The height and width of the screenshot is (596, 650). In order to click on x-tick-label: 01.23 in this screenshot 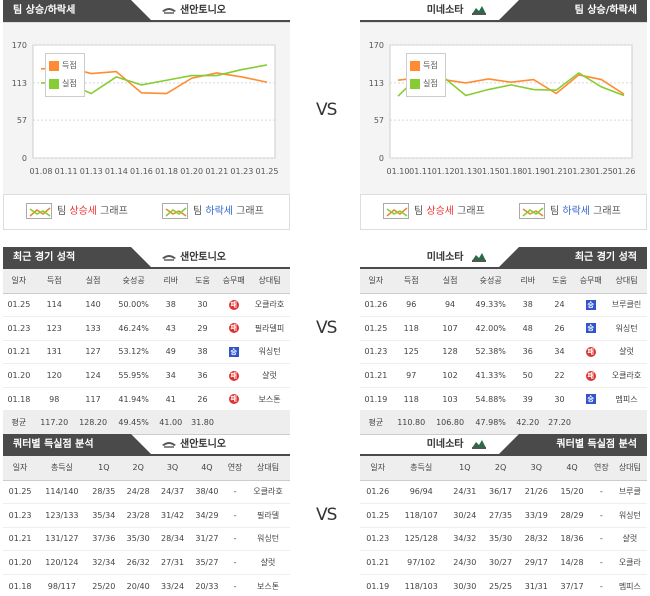, I will do `click(578, 171)`.